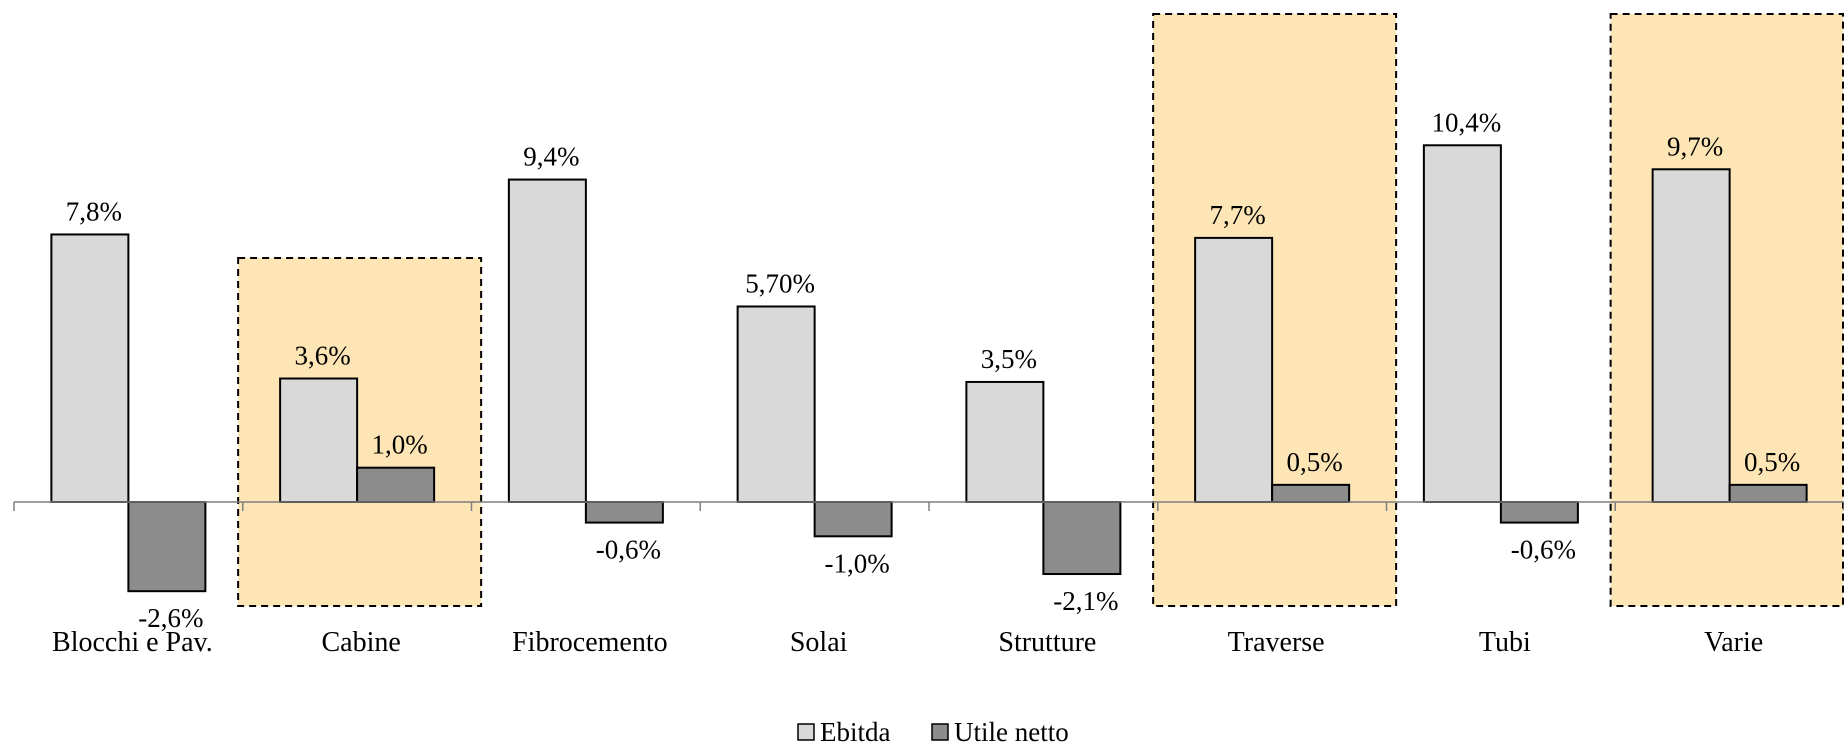  I want to click on legend-label-ebitda: Ebitda, so click(855, 732).